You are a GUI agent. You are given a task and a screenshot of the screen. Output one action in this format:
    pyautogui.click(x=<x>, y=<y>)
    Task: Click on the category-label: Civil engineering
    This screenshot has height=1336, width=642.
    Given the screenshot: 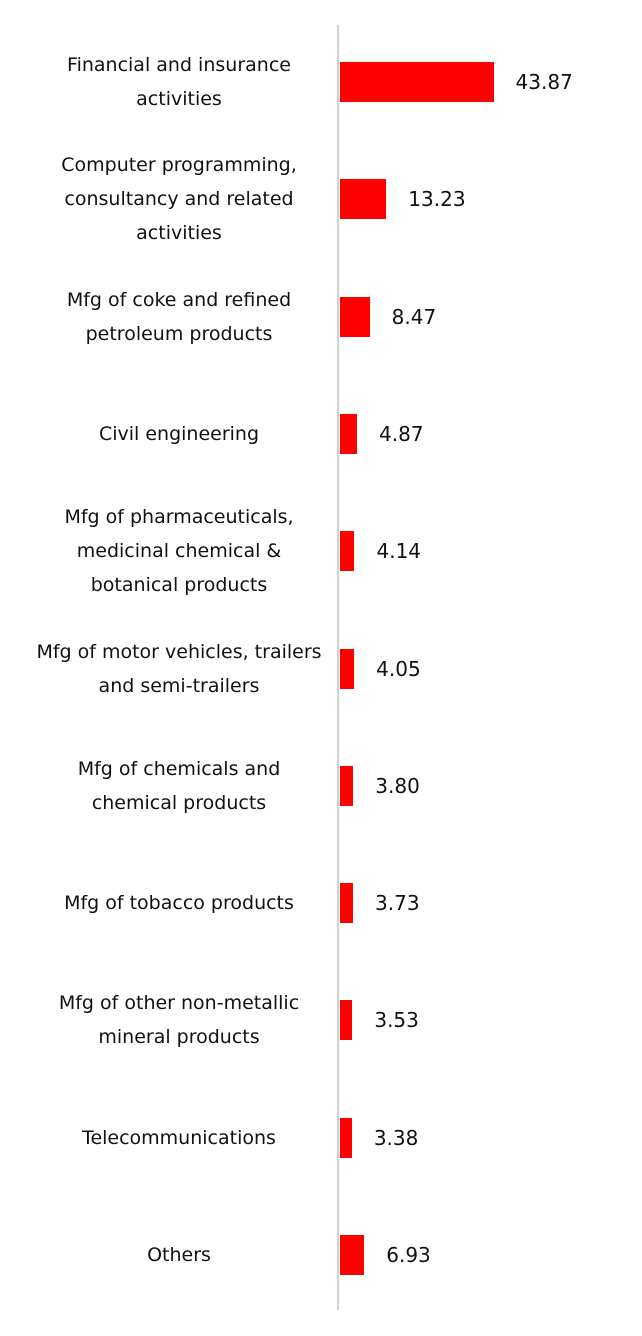 What is the action you would take?
    pyautogui.click(x=179, y=433)
    